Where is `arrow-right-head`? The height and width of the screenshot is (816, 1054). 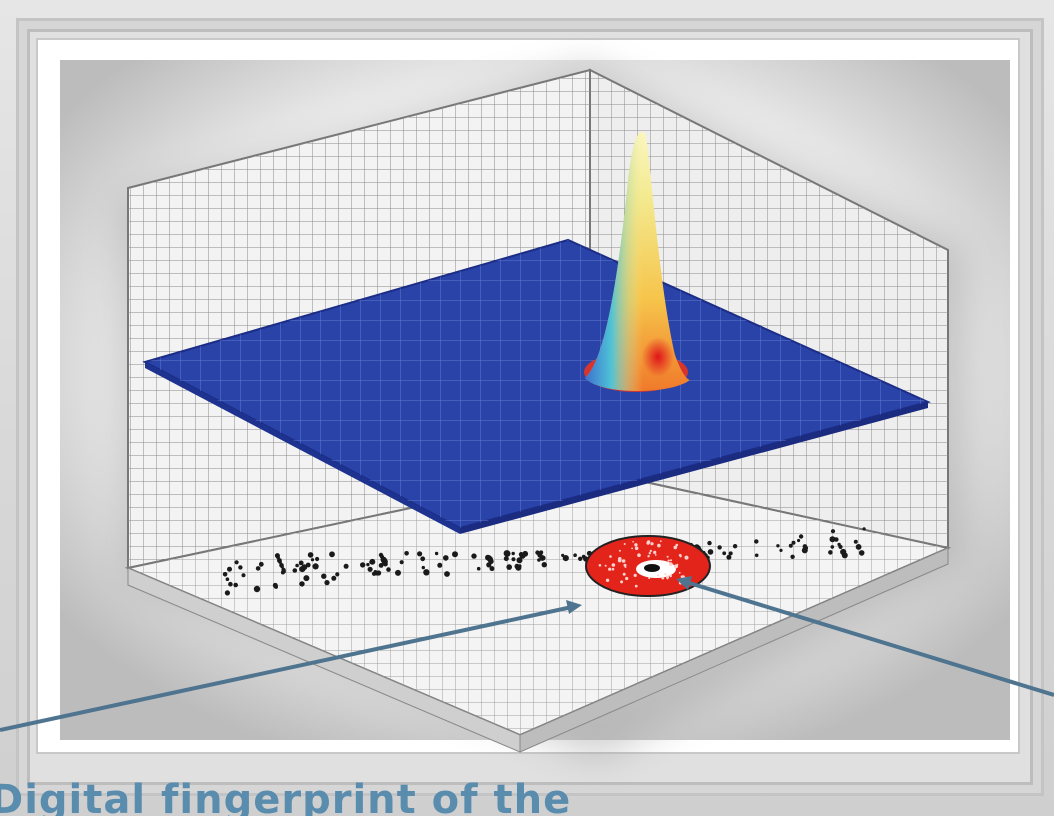
arrow-right-head is located at coordinates (684, 583).